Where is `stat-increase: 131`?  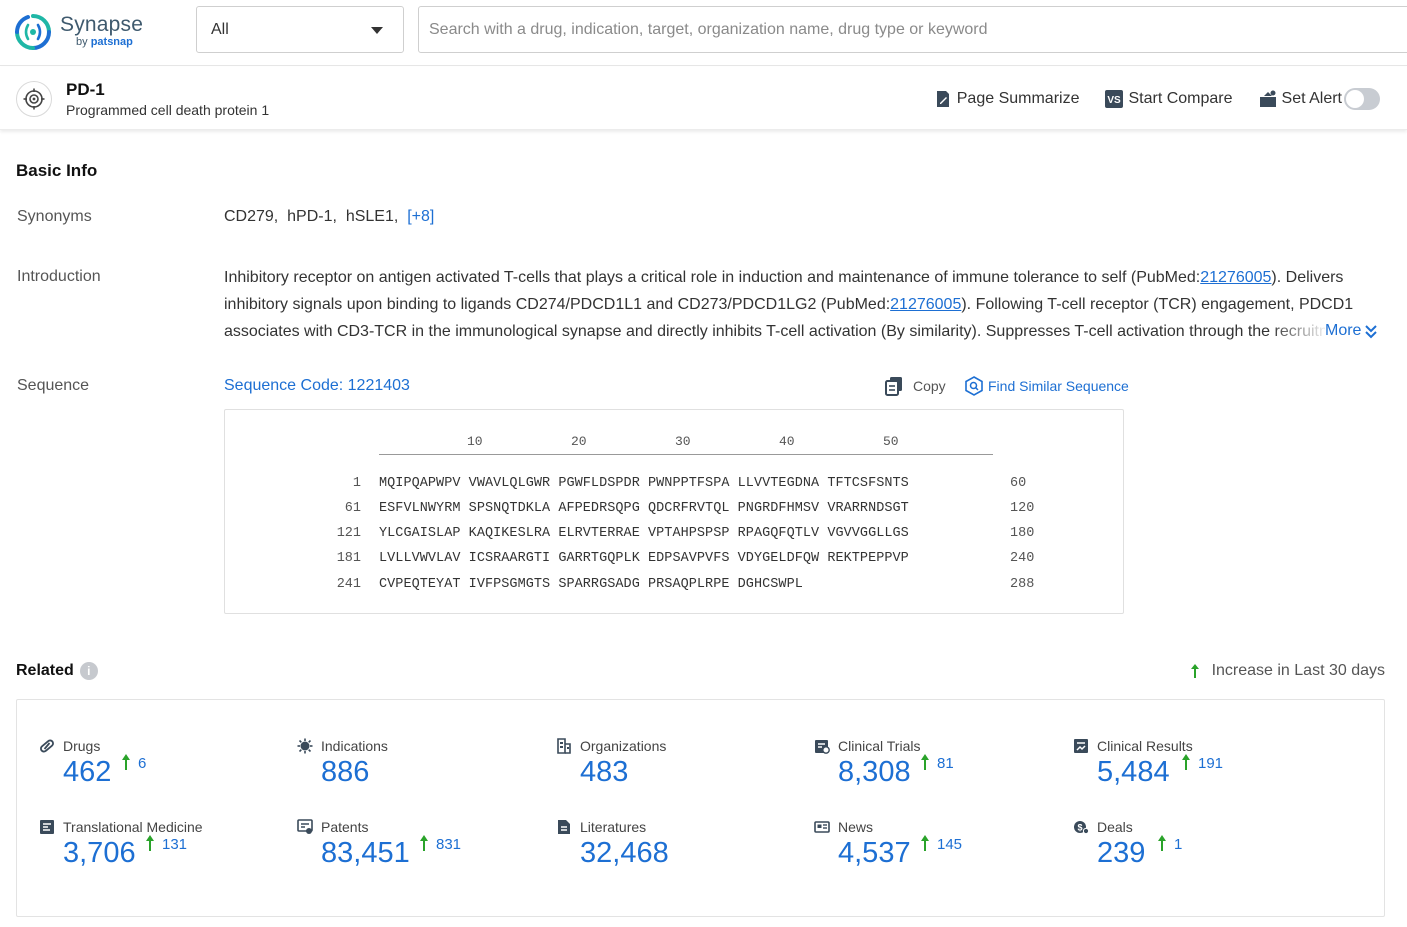
stat-increase: 131 is located at coordinates (166, 843).